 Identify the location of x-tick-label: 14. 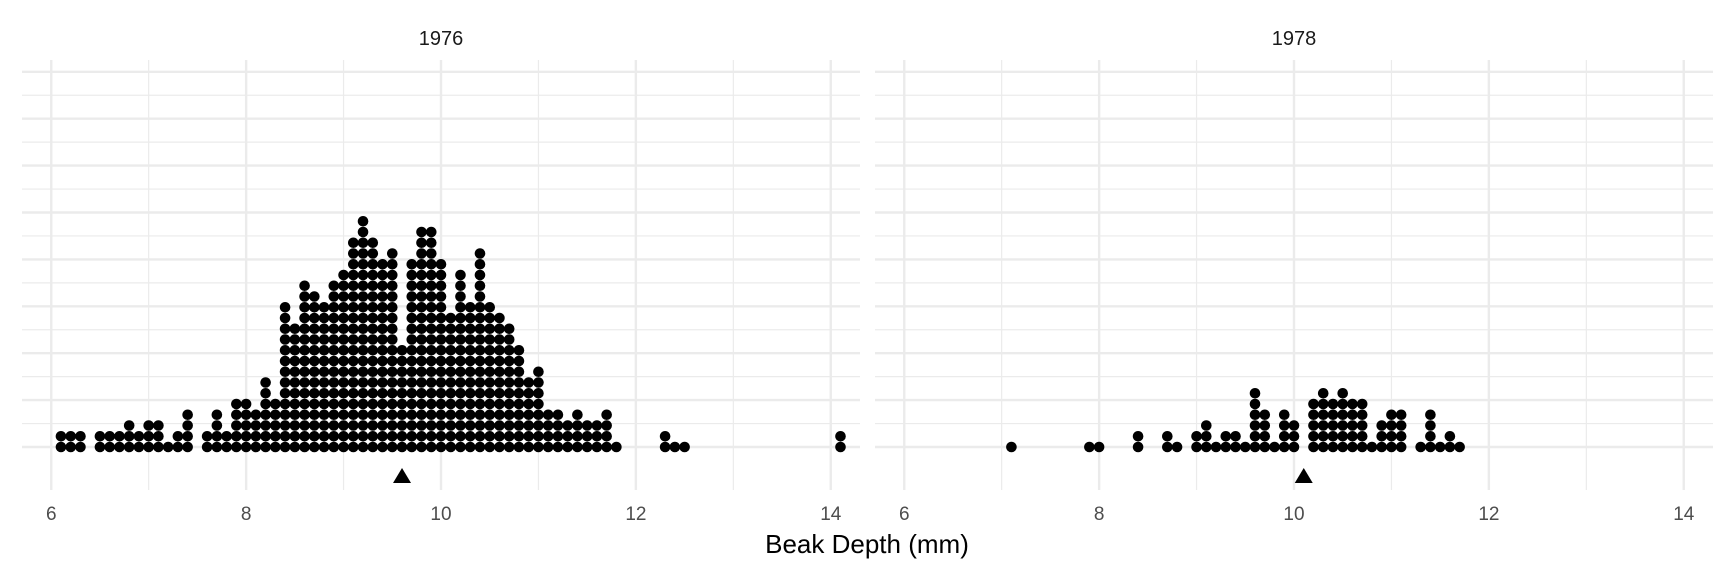
(1684, 514).